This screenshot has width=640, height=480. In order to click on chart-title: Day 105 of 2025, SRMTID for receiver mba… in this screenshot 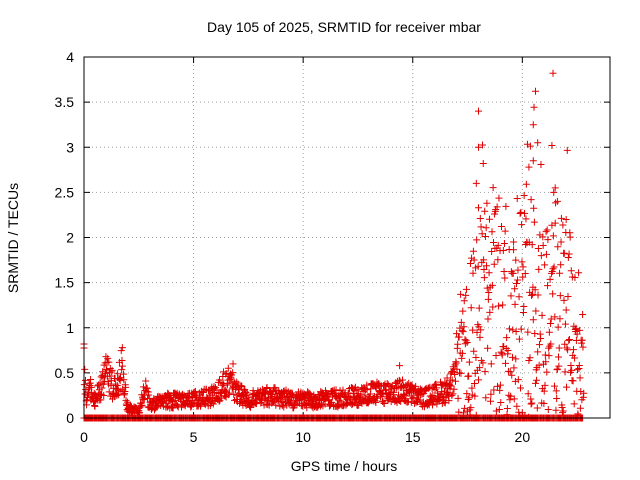, I will do `click(344, 27)`.